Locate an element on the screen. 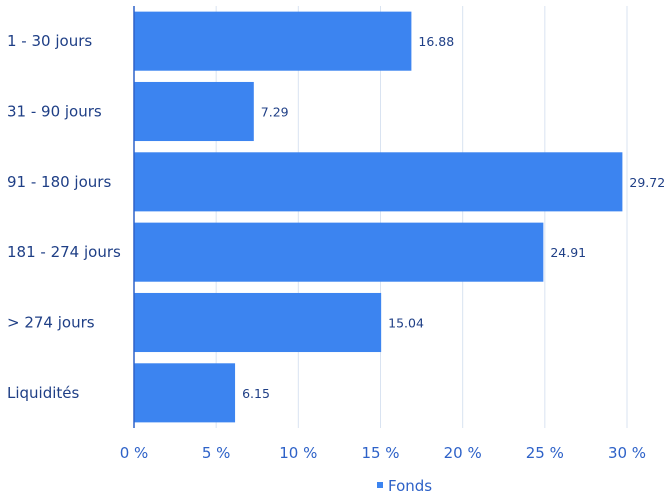 The height and width of the screenshot is (503, 670). data-label: 16.88 is located at coordinates (436, 41).